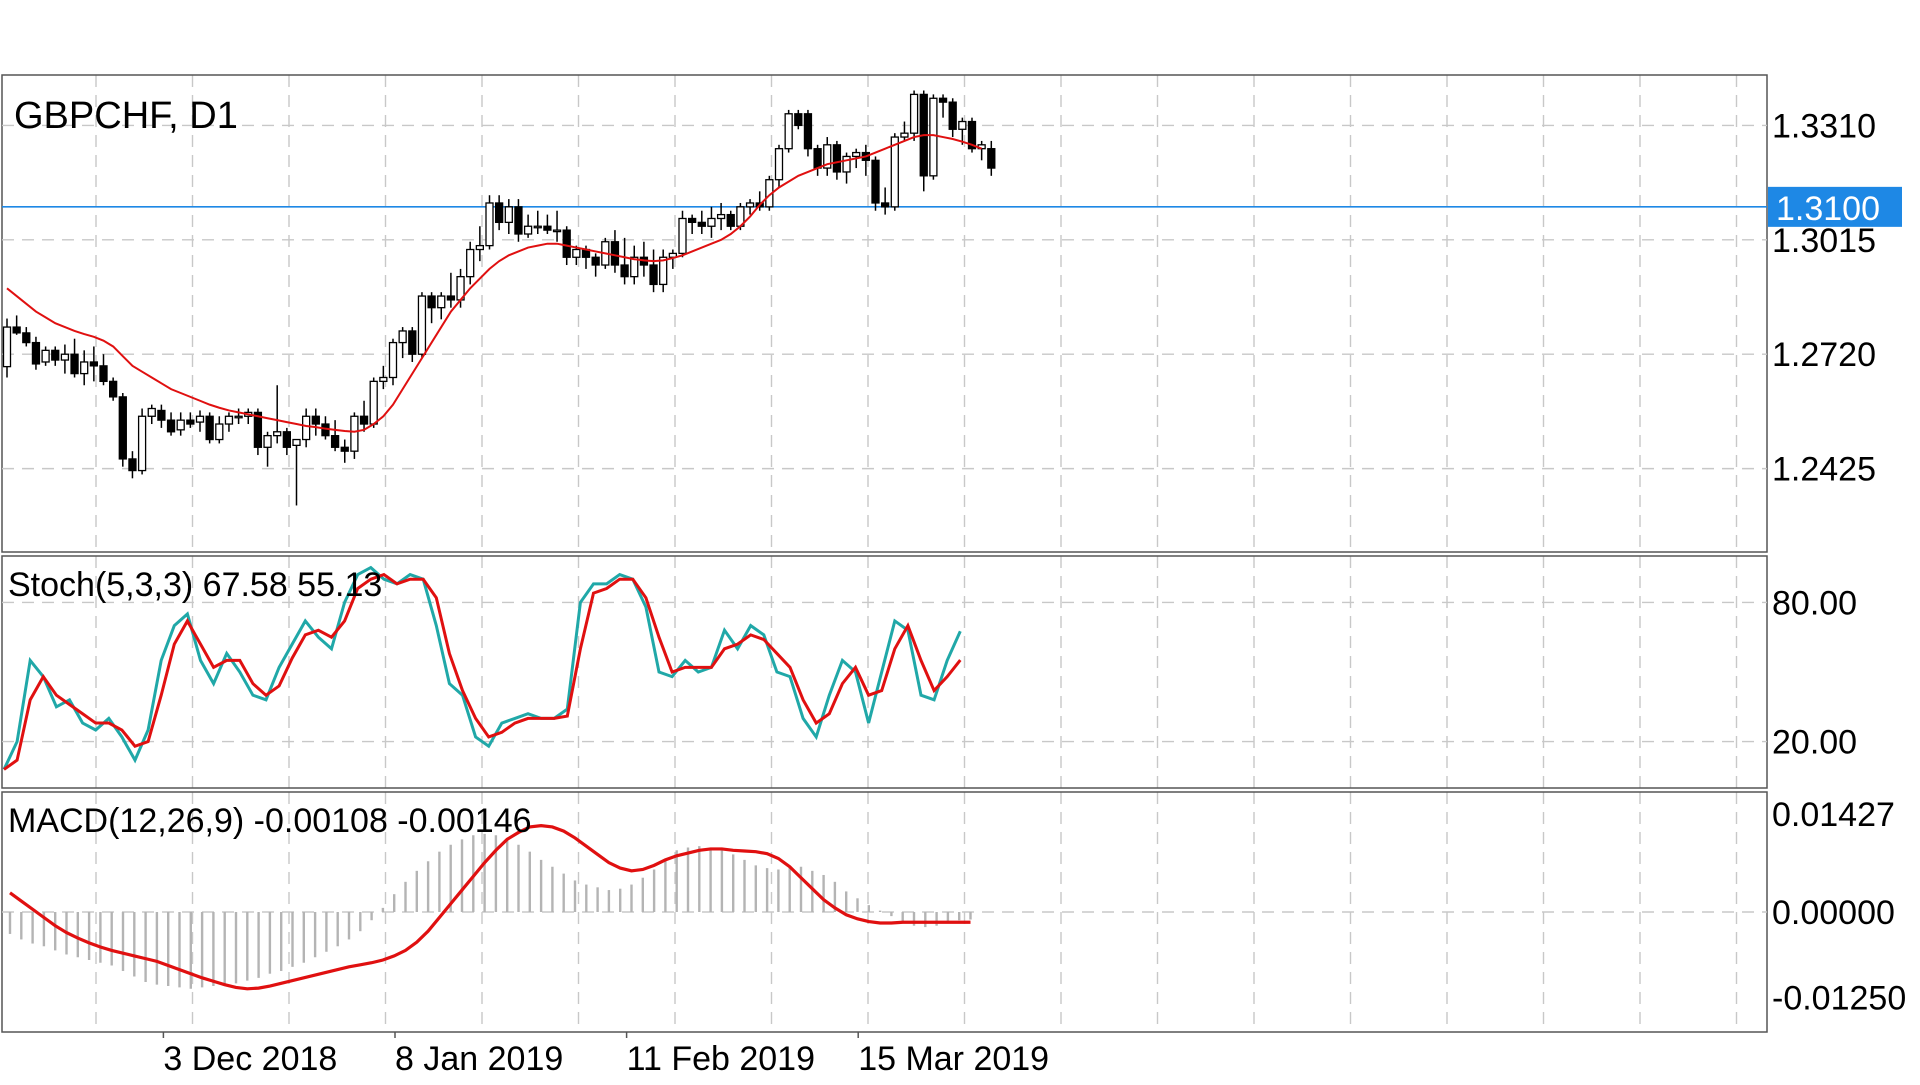 Image resolution: width=1920 pixels, height=1085 pixels. Describe the element at coordinates (1833, 815) in the screenshot. I see `macd-axis-label: 0.01427` at that location.